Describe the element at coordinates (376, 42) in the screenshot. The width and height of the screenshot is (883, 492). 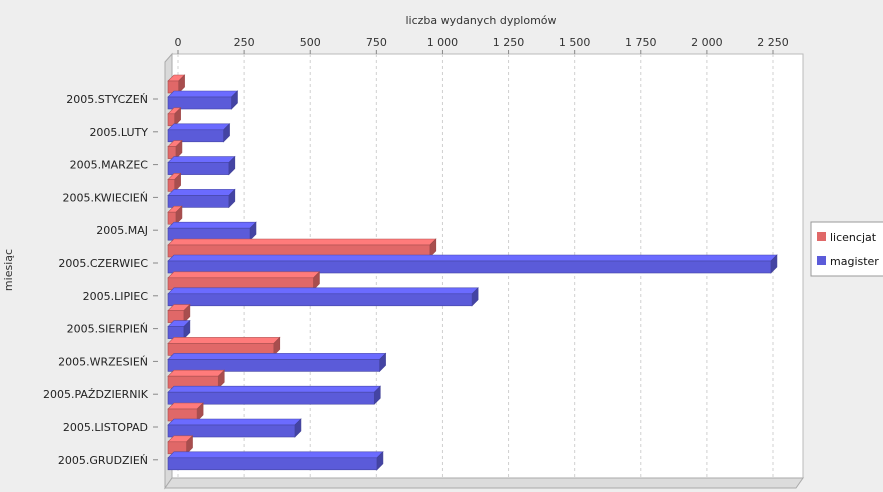
I see `x-tick-label: 750` at that location.